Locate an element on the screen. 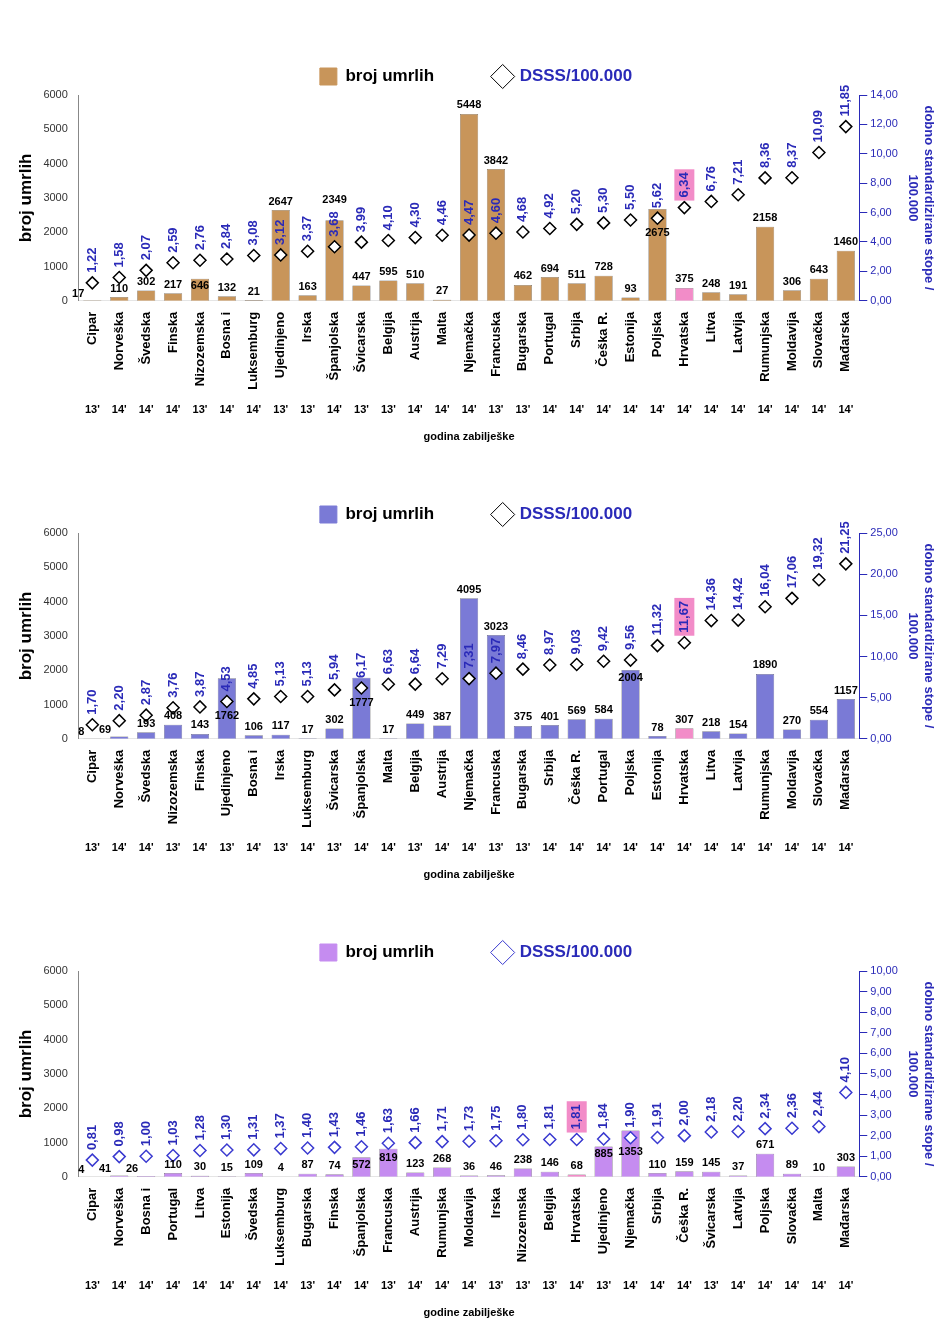  x-tick-label: Moldavija is located at coordinates (791, 779).